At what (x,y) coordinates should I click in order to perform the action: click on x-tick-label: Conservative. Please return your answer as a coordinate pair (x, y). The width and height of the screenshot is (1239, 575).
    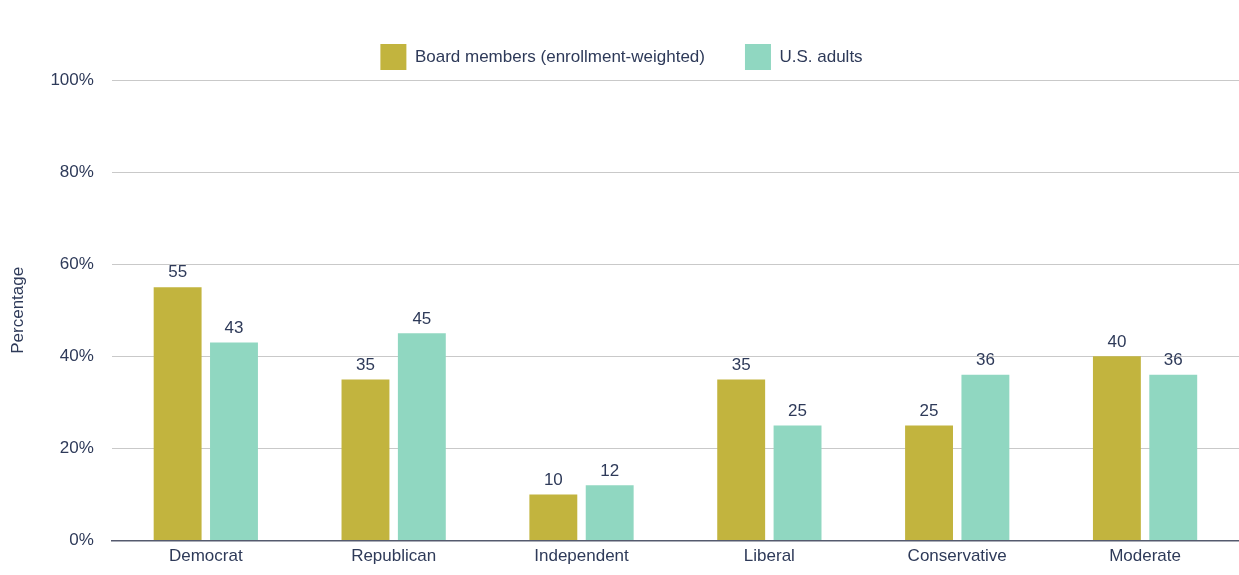
    Looking at the image, I should click on (957, 556).